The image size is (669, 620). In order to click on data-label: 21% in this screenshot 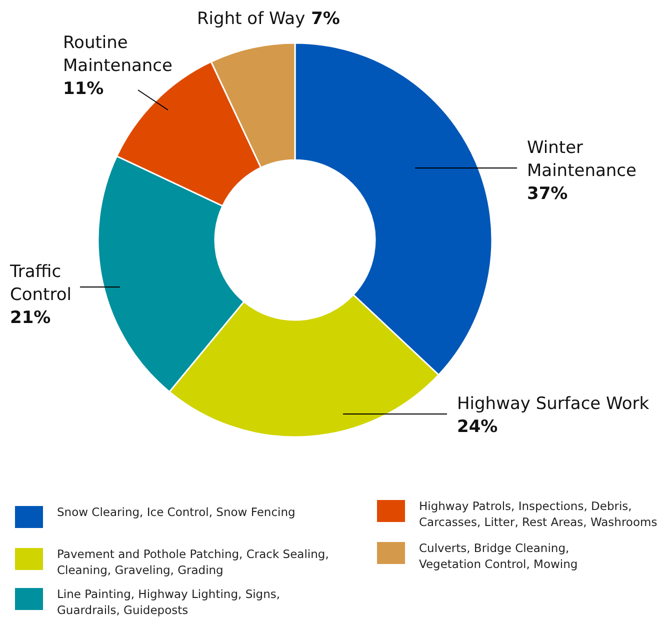, I will do `click(30, 318)`.